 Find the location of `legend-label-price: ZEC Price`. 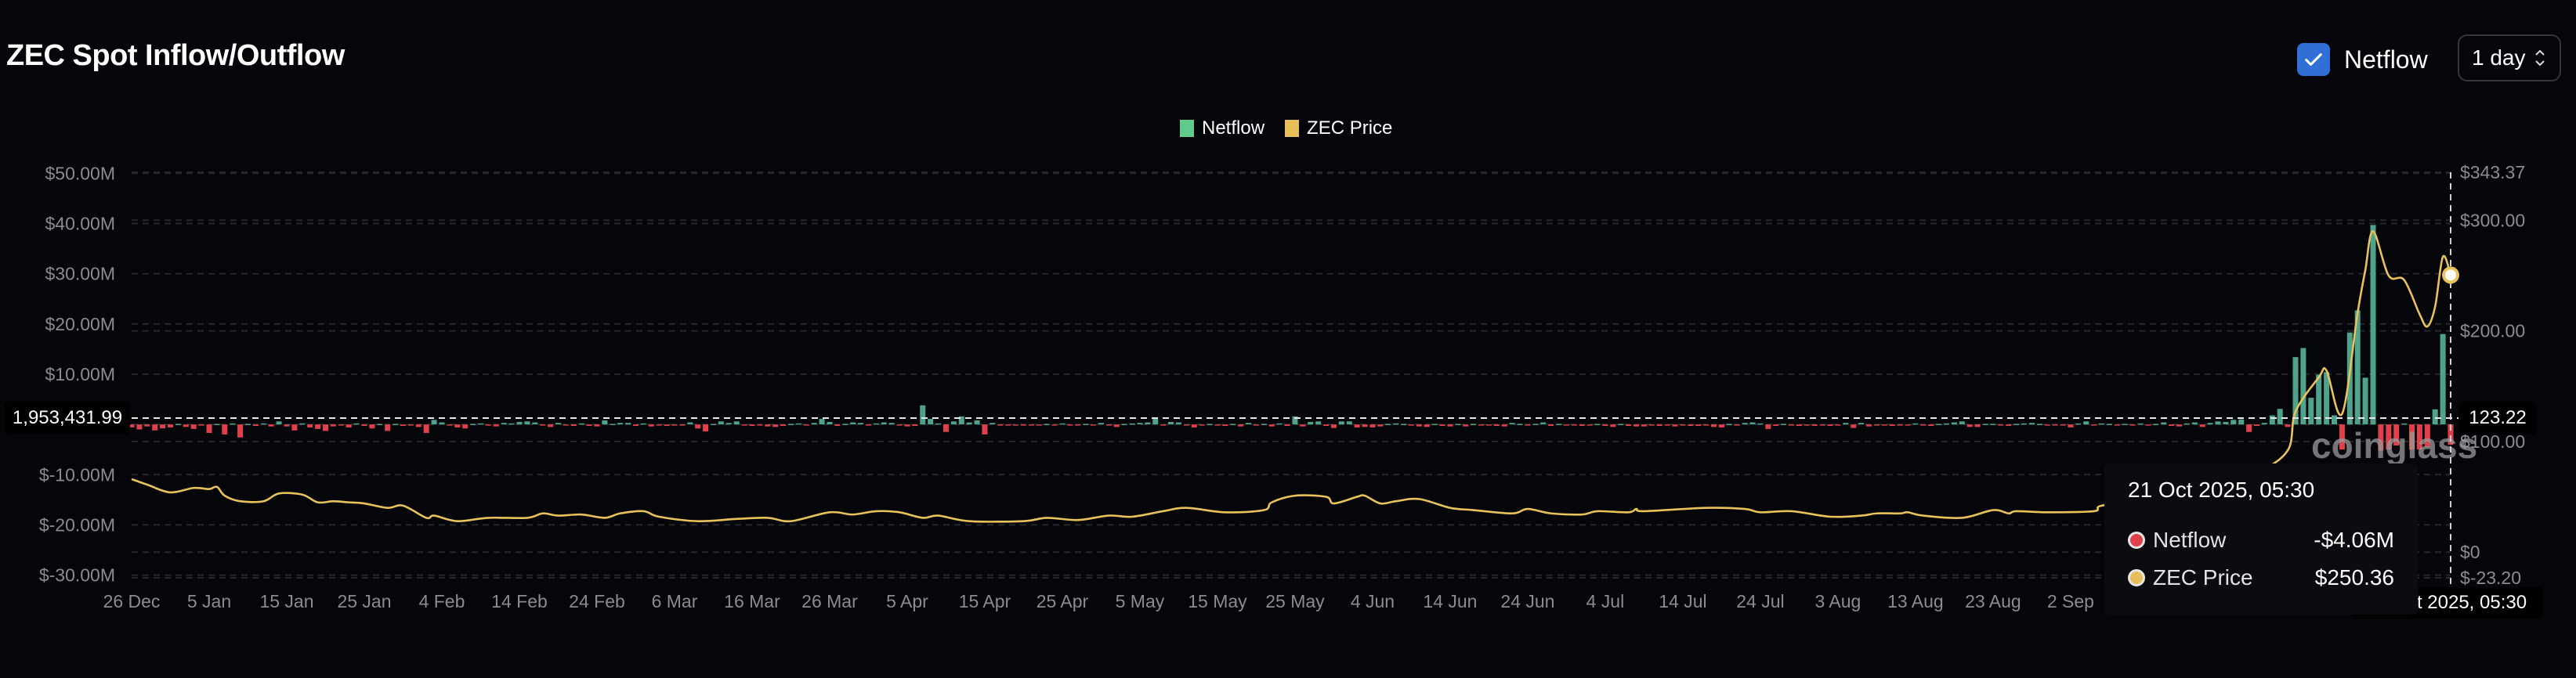

legend-label-price: ZEC Price is located at coordinates (1350, 128).